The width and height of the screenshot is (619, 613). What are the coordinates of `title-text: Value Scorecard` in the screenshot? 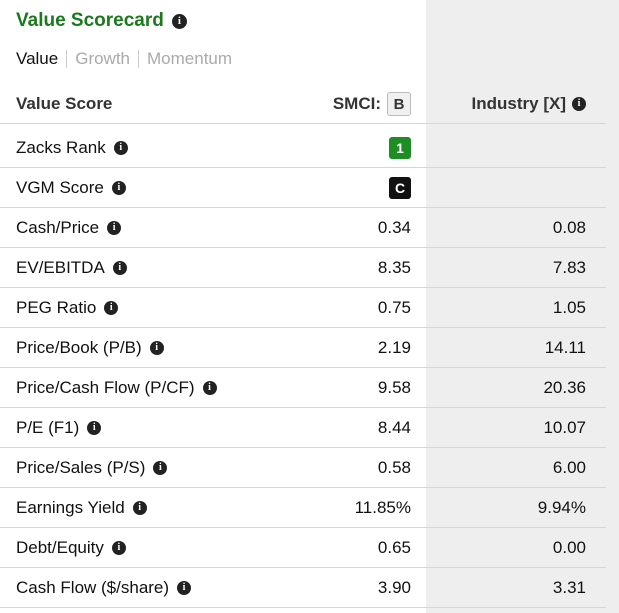 It's located at (90, 20).